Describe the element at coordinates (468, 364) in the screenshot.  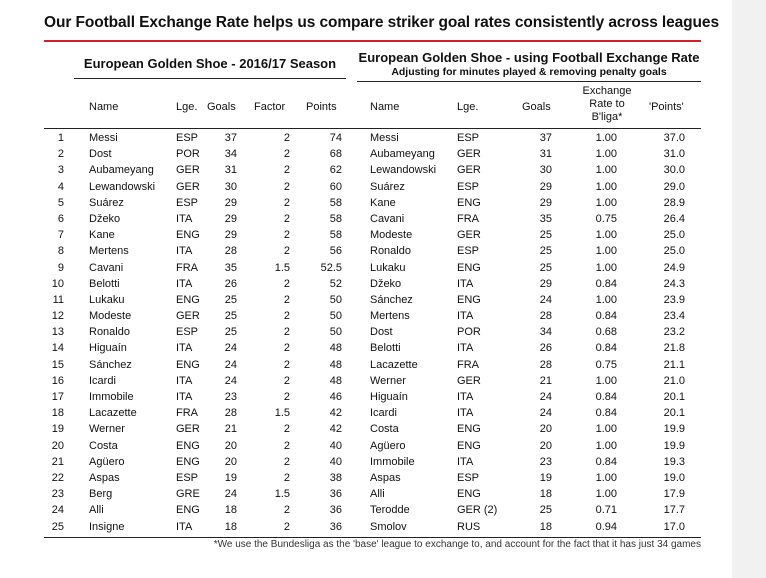
I see `right-league-cell: FRA` at that location.